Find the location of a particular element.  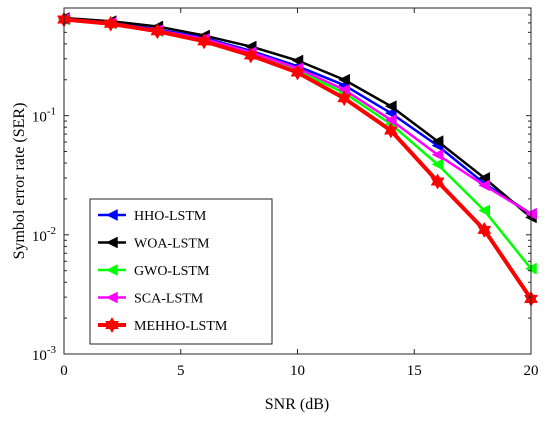

legend-label: GWO-LSTM is located at coordinates (172, 271).